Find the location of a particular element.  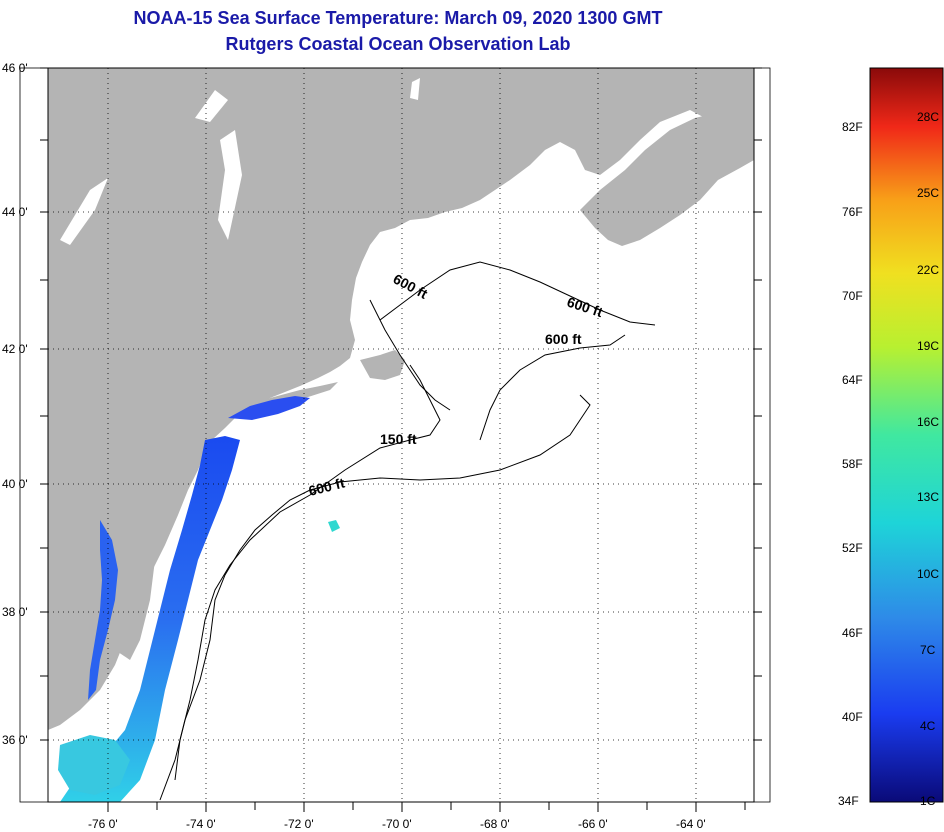

cb-c-4: 4C is located at coordinates (928, 726).